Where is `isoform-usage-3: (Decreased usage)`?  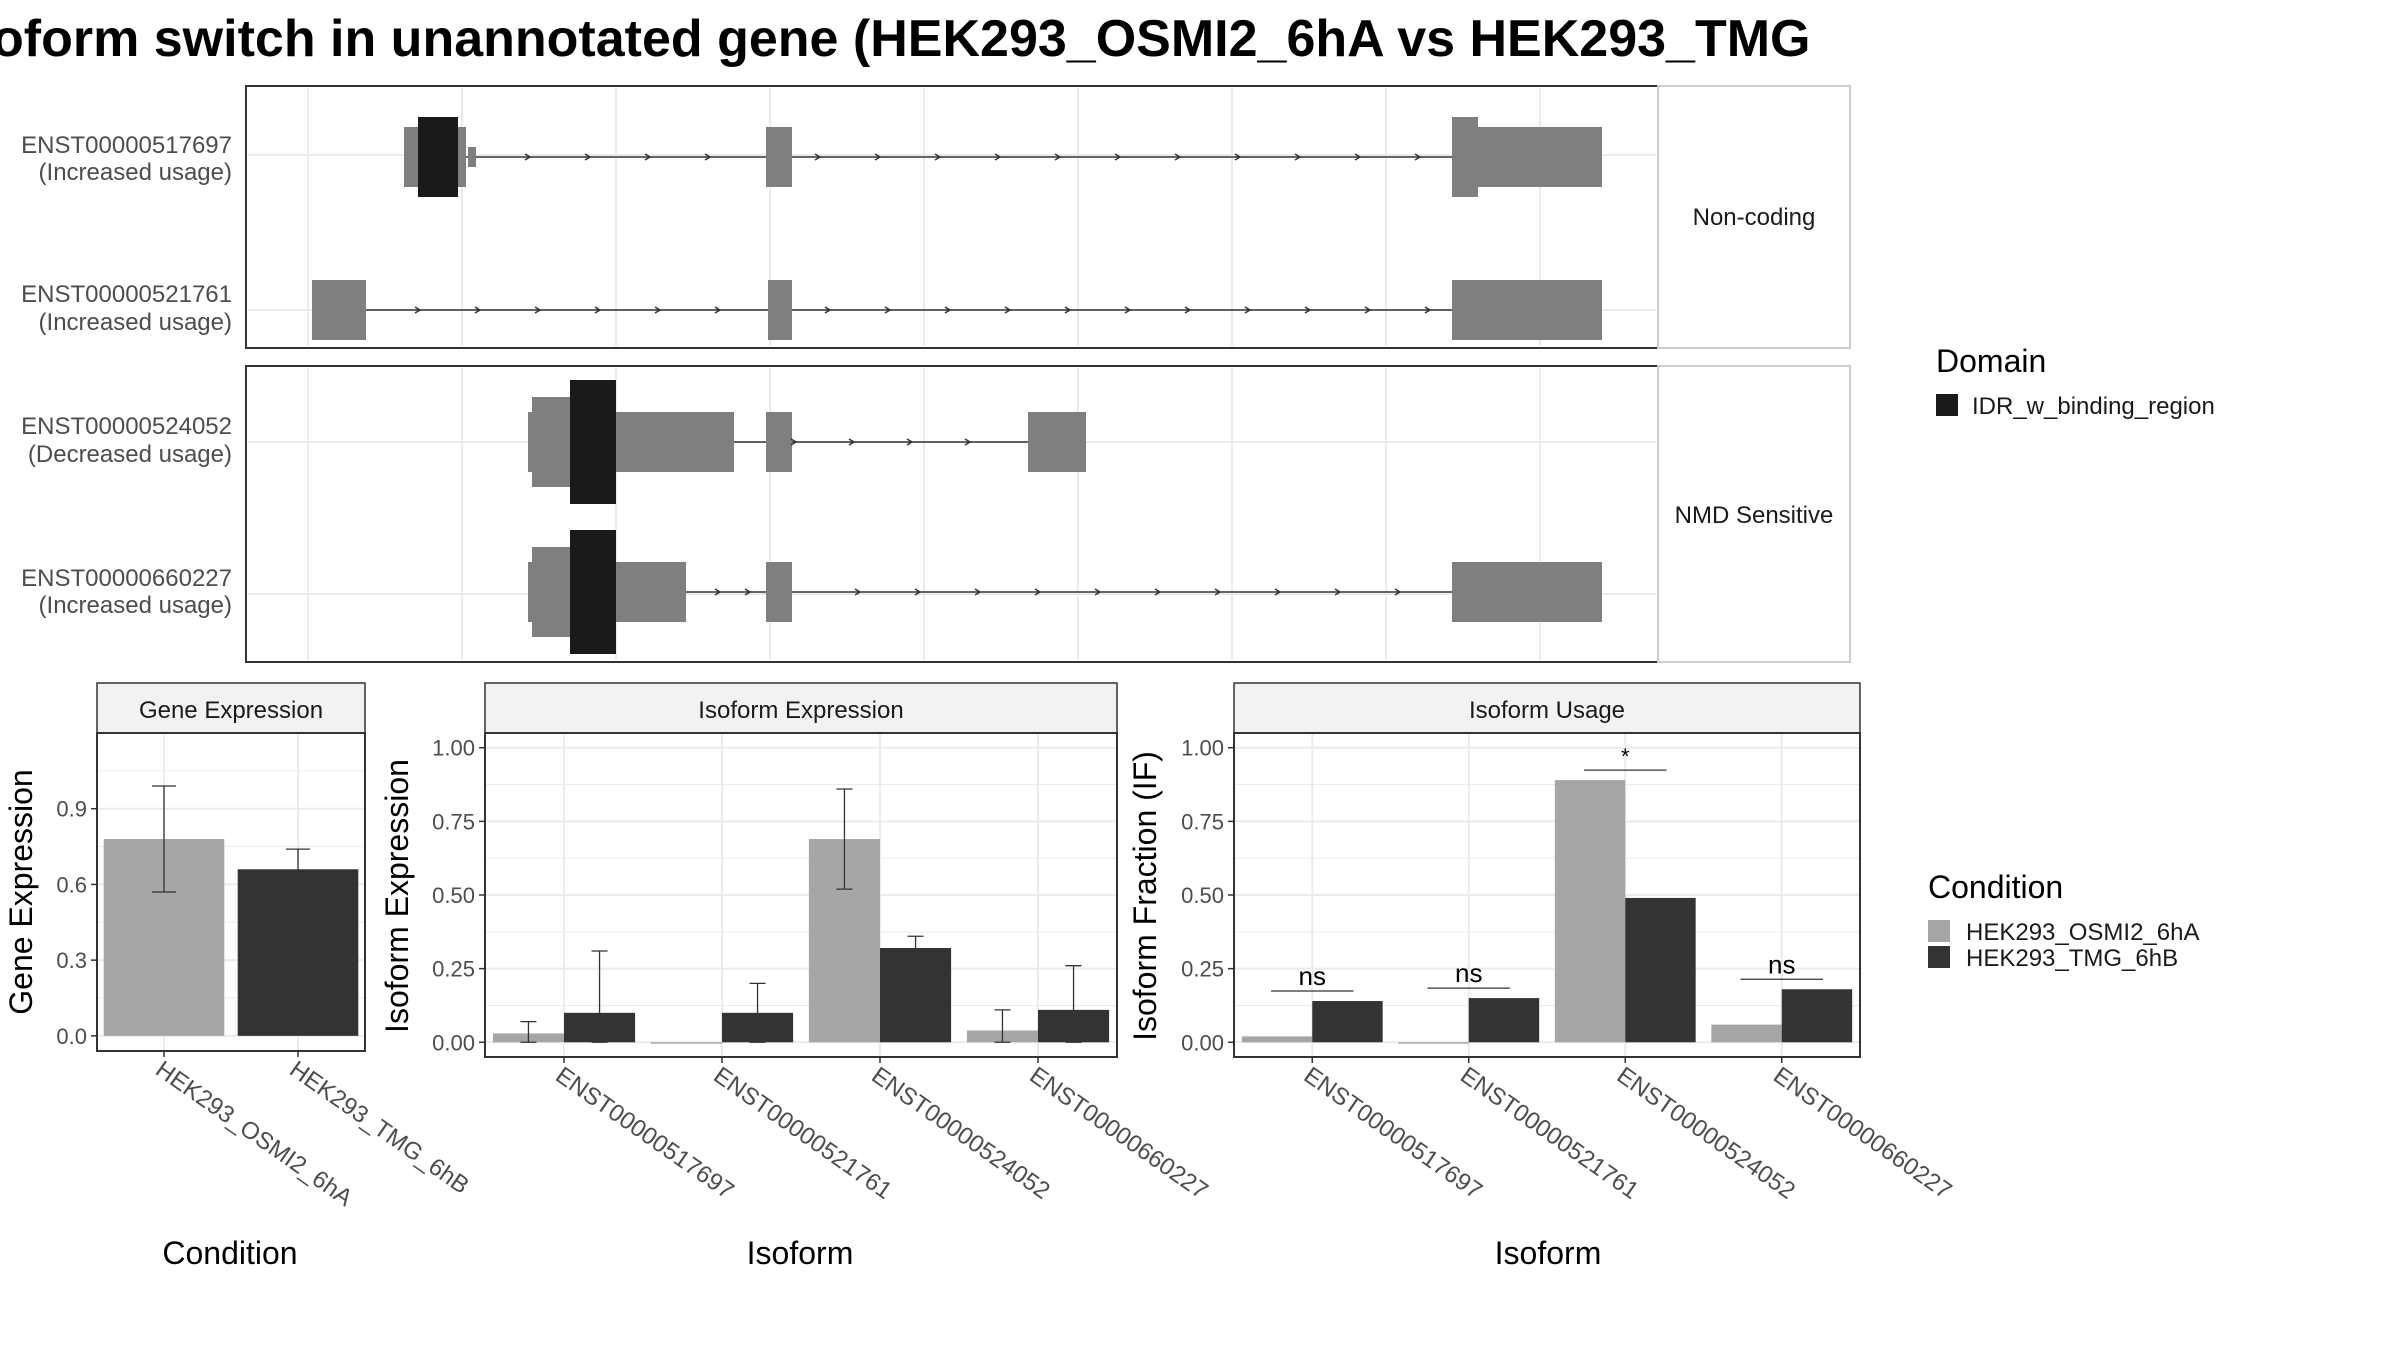 isoform-usage-3: (Decreased usage) is located at coordinates (130, 454).